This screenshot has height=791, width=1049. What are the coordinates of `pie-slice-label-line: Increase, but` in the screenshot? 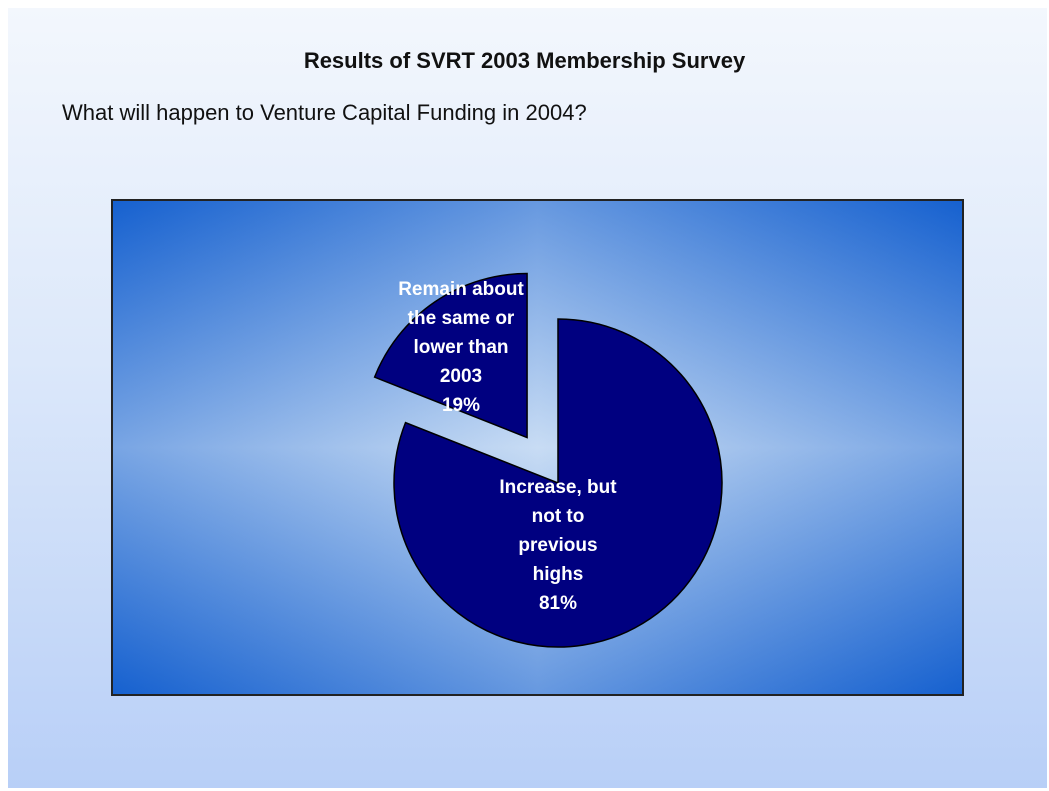 It's located at (558, 487).